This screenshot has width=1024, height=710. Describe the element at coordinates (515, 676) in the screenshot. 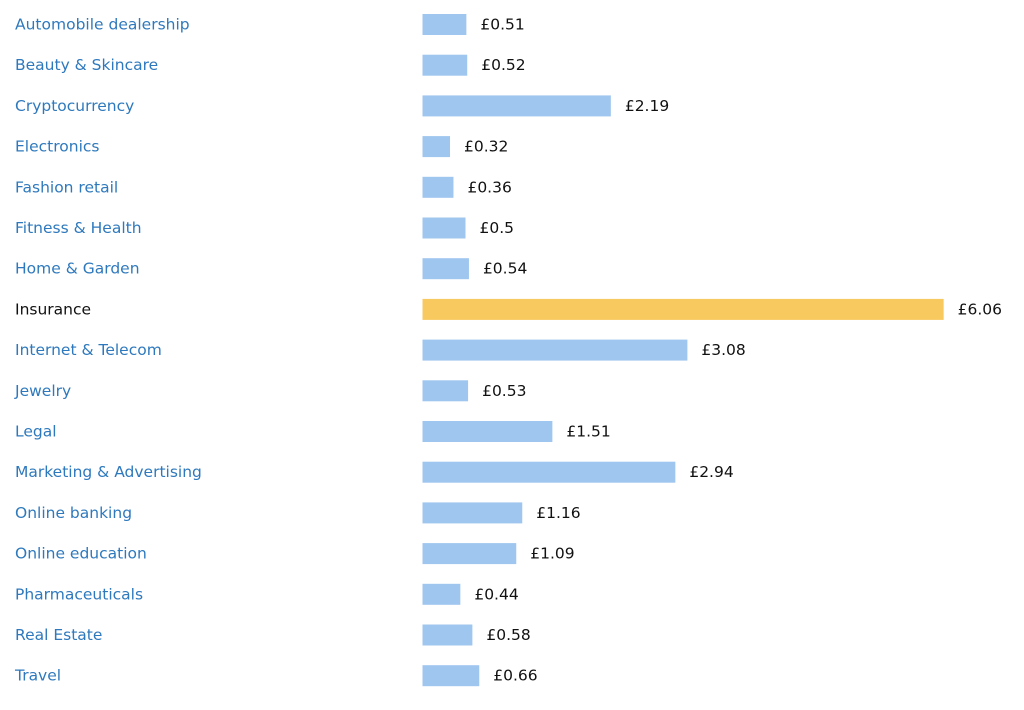

I see `value-label-travel: £0.66` at that location.